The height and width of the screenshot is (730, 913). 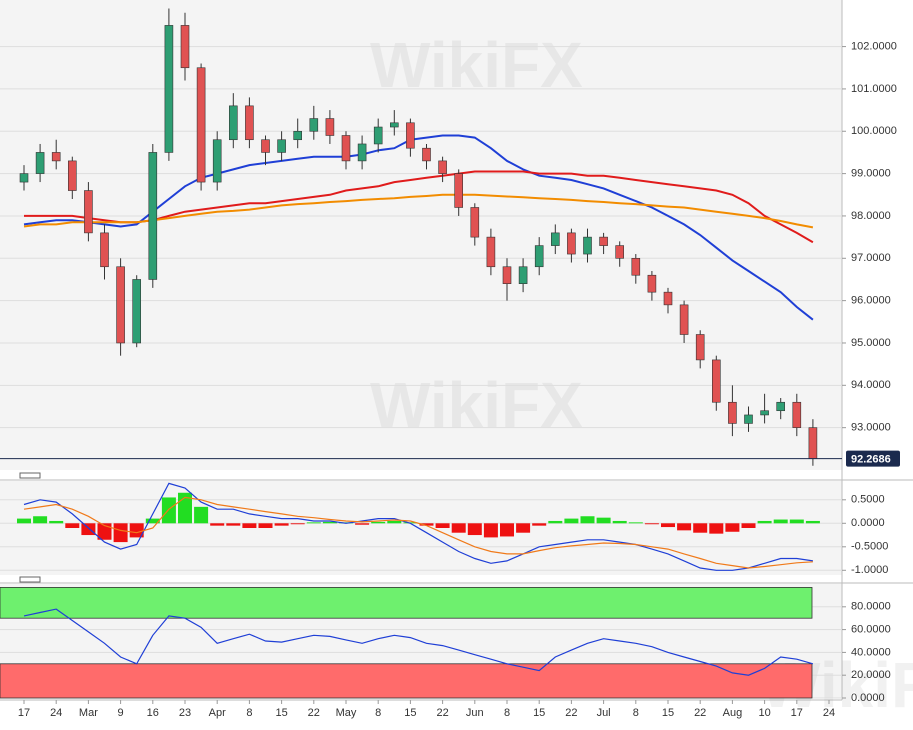 I want to click on y-tick-label: 96.0000, so click(x=871, y=301).